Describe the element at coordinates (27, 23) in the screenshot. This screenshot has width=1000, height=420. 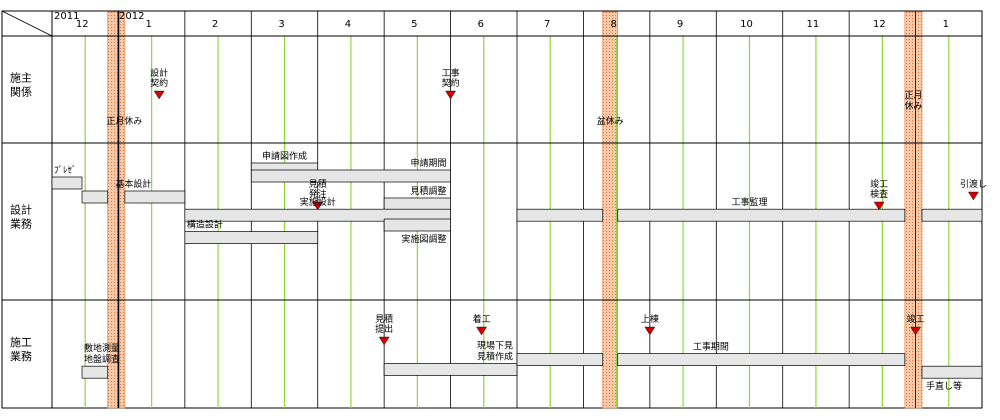
I see `corner-diagonal` at that location.